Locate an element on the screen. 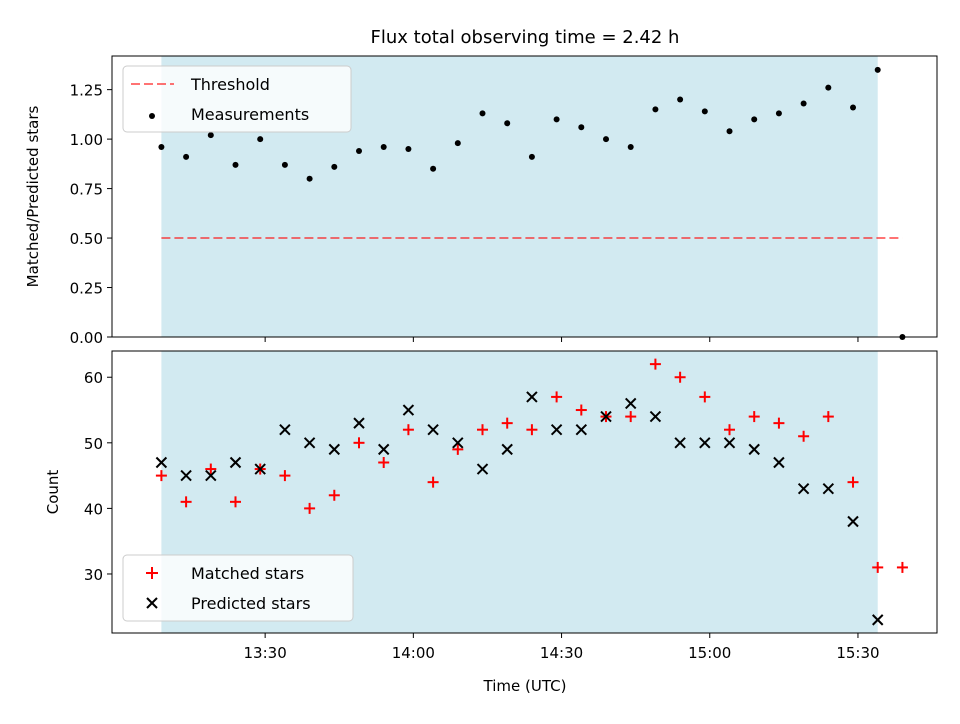  x-axis-label: Time (UTC) is located at coordinates (525, 686).